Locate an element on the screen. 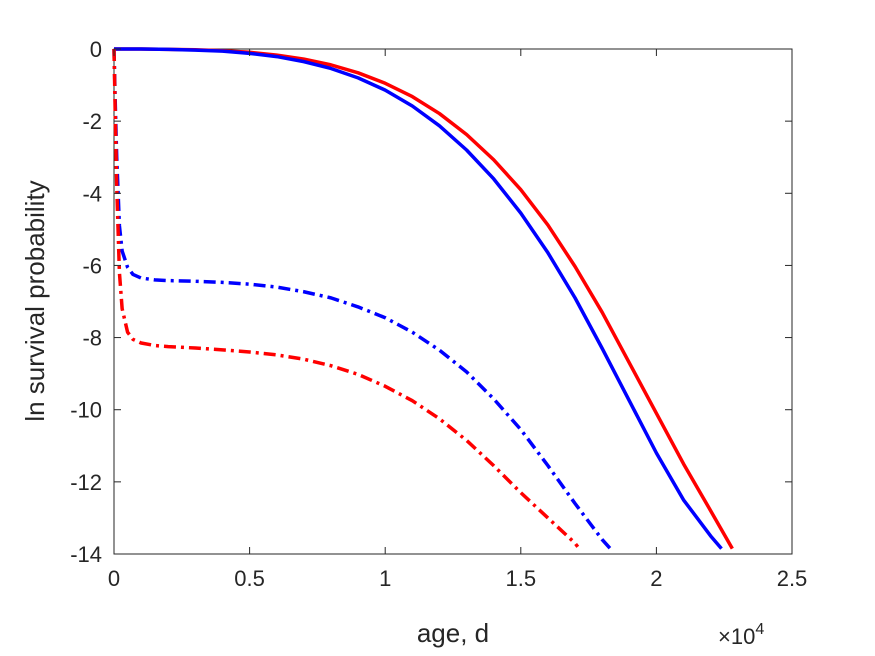  x-tick-label: 2 is located at coordinates (656, 578).